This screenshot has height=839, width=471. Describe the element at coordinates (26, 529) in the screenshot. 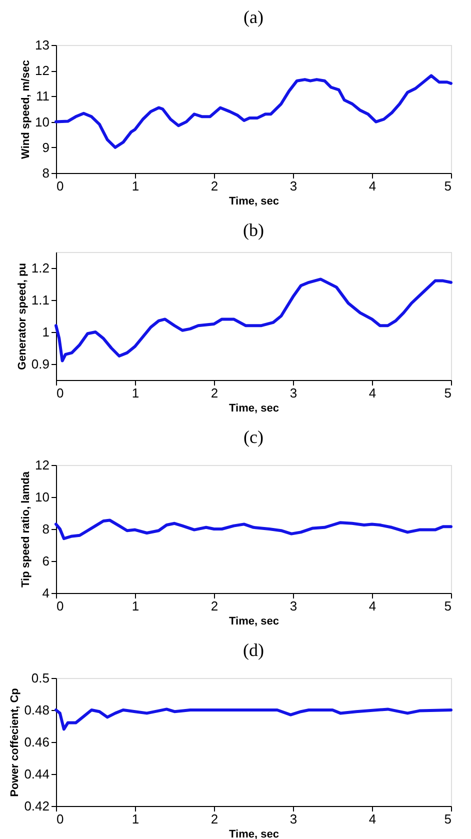

I see `y-axis-title: Tip speed ratio, lamda` at that location.